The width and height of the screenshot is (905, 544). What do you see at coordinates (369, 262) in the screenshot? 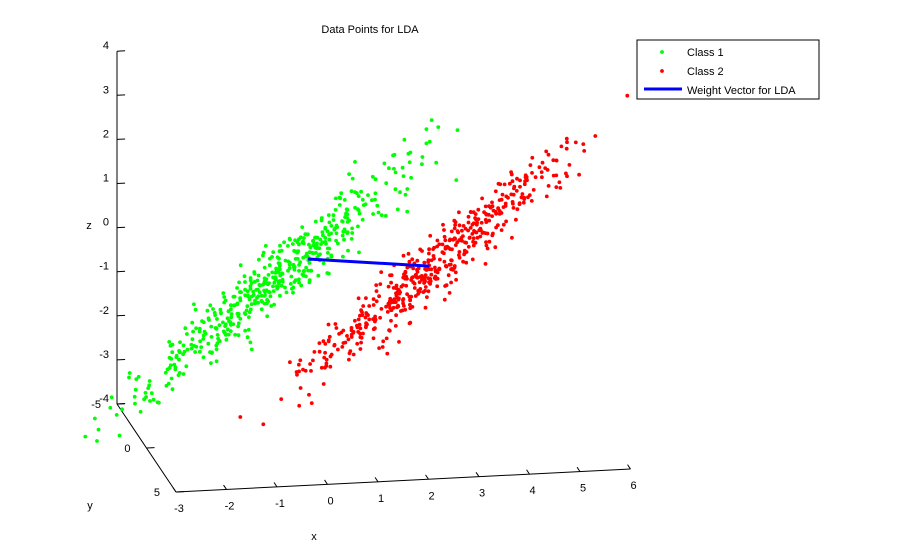
I see `weight-vector-layer` at bounding box center [369, 262].